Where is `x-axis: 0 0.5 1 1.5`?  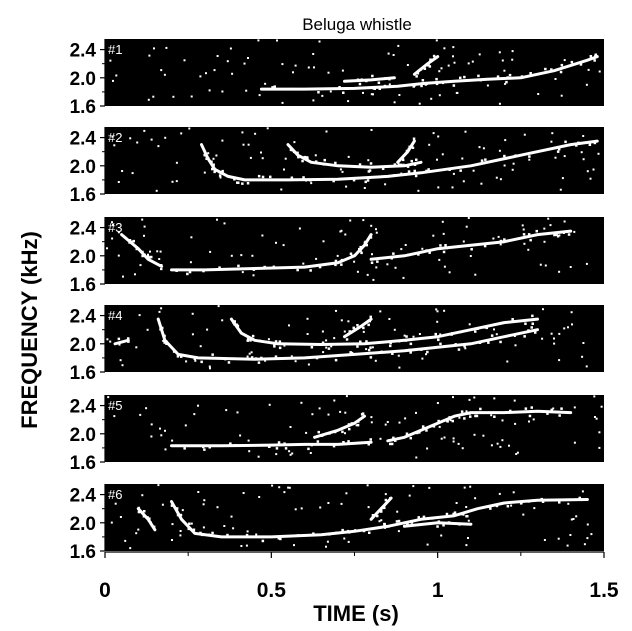 x-axis: 0 0.5 1 1.5 is located at coordinates (359, 576).